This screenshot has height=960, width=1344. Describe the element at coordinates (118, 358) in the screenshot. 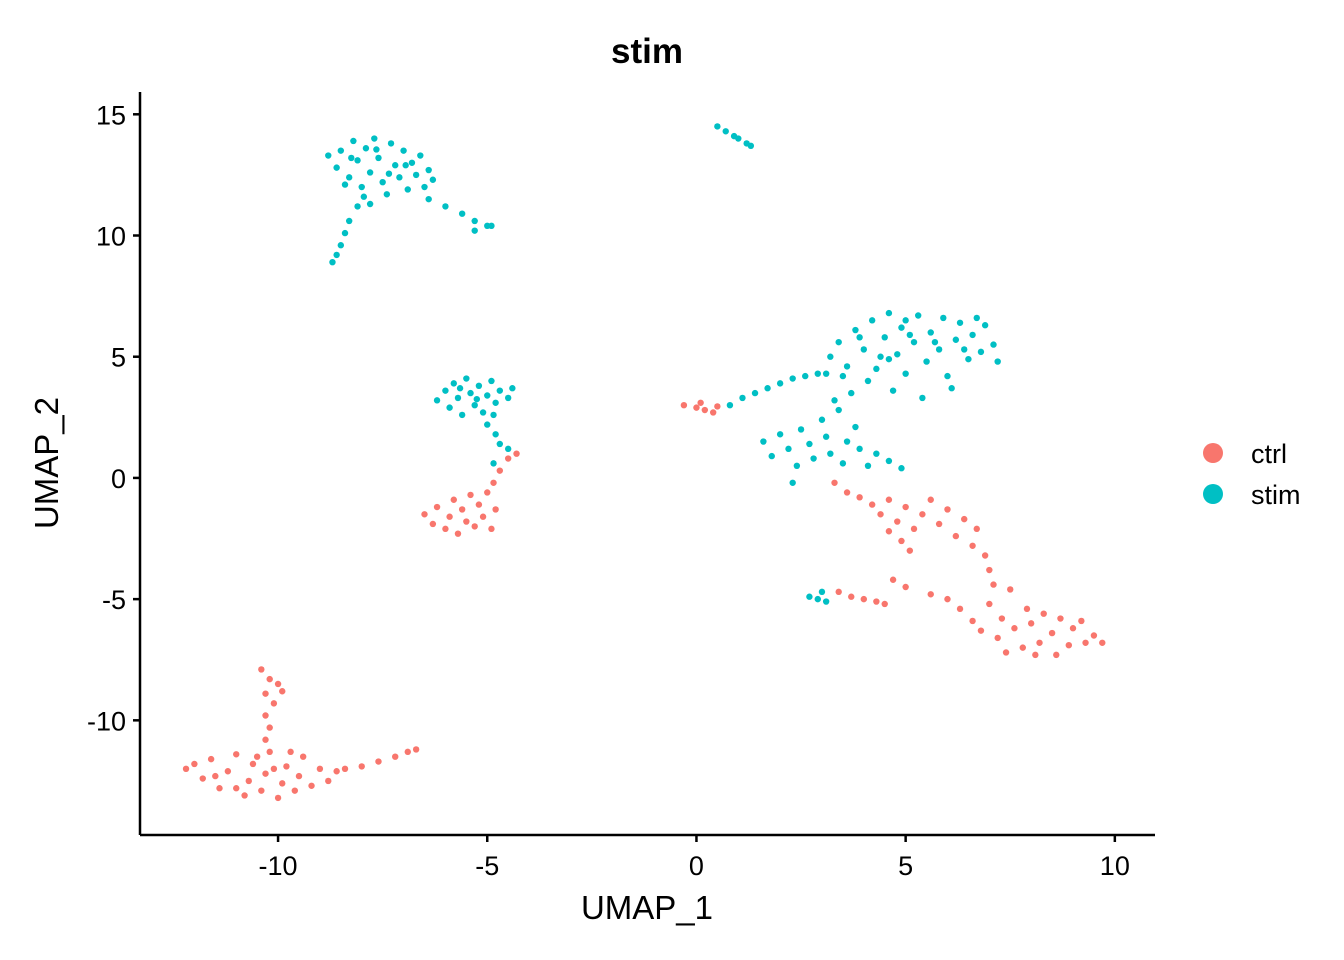

I see `y-tick-label: 5` at that location.